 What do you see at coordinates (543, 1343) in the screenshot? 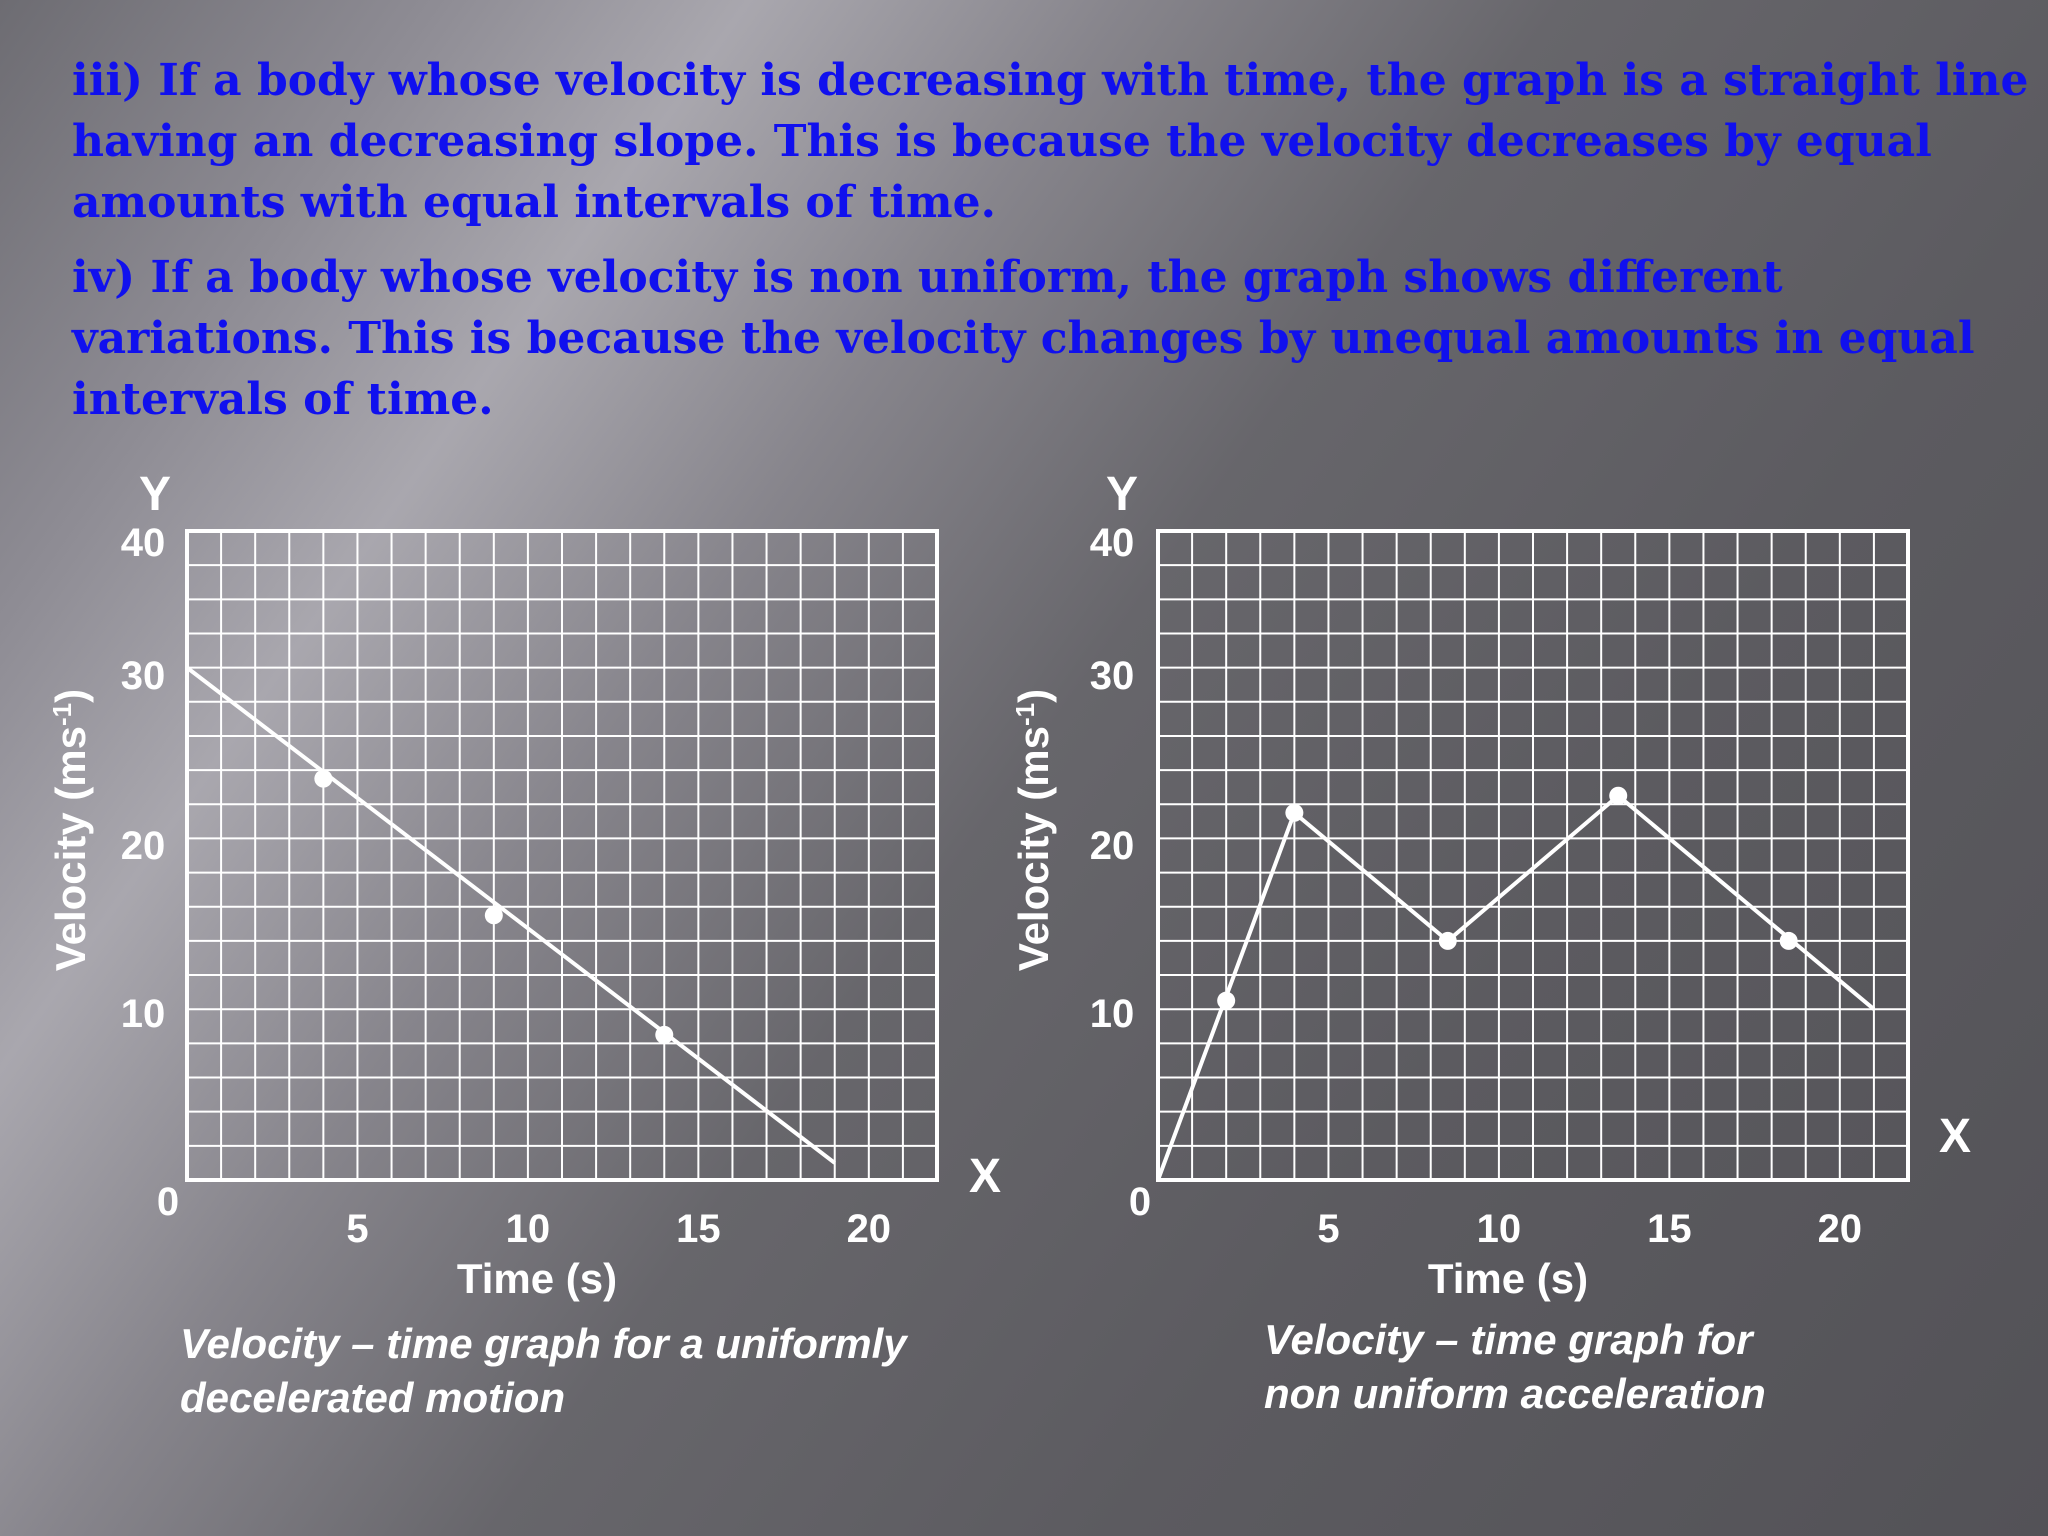
I see `chart-1-caption-line-1: Velocity – time graph for a uniformly` at bounding box center [543, 1343].